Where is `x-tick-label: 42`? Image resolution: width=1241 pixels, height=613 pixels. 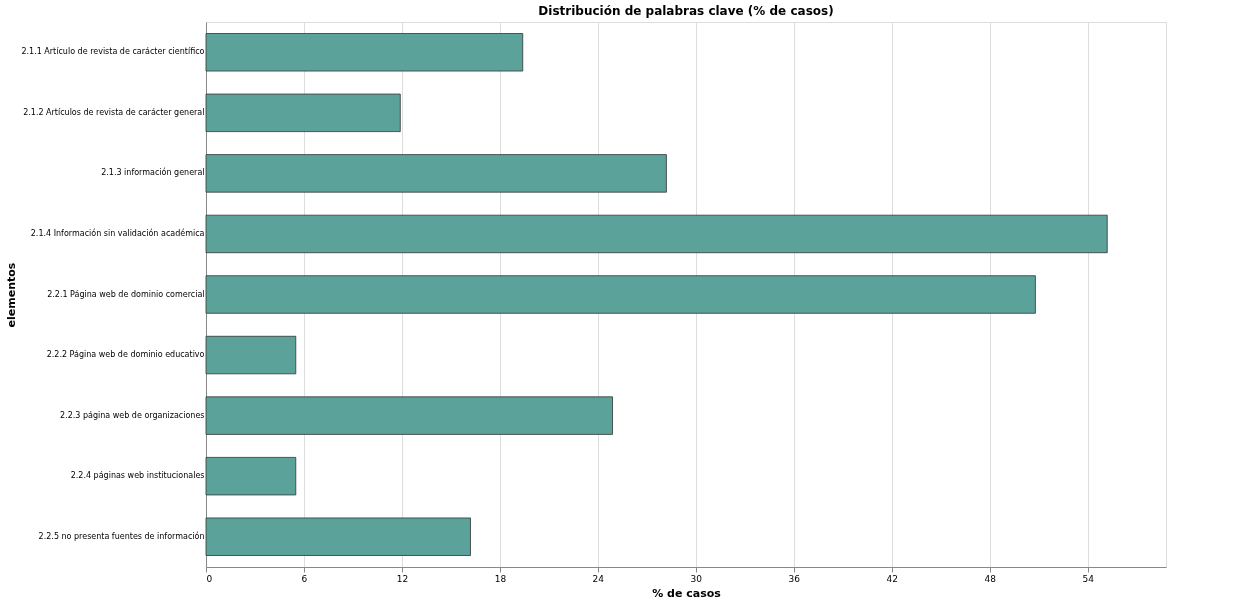
x-tick-label: 42 is located at coordinates (892, 578).